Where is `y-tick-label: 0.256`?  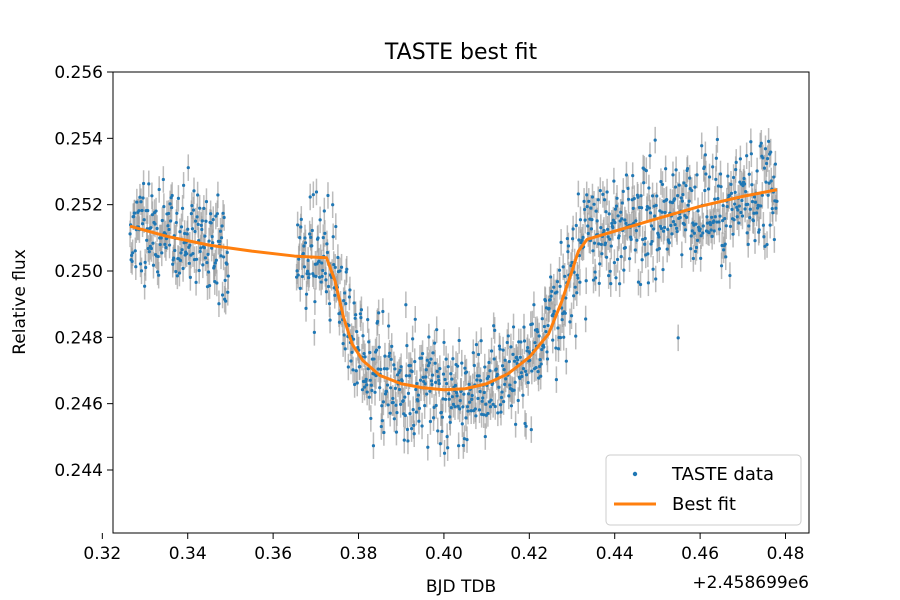
y-tick-label: 0.256 is located at coordinates (78, 73).